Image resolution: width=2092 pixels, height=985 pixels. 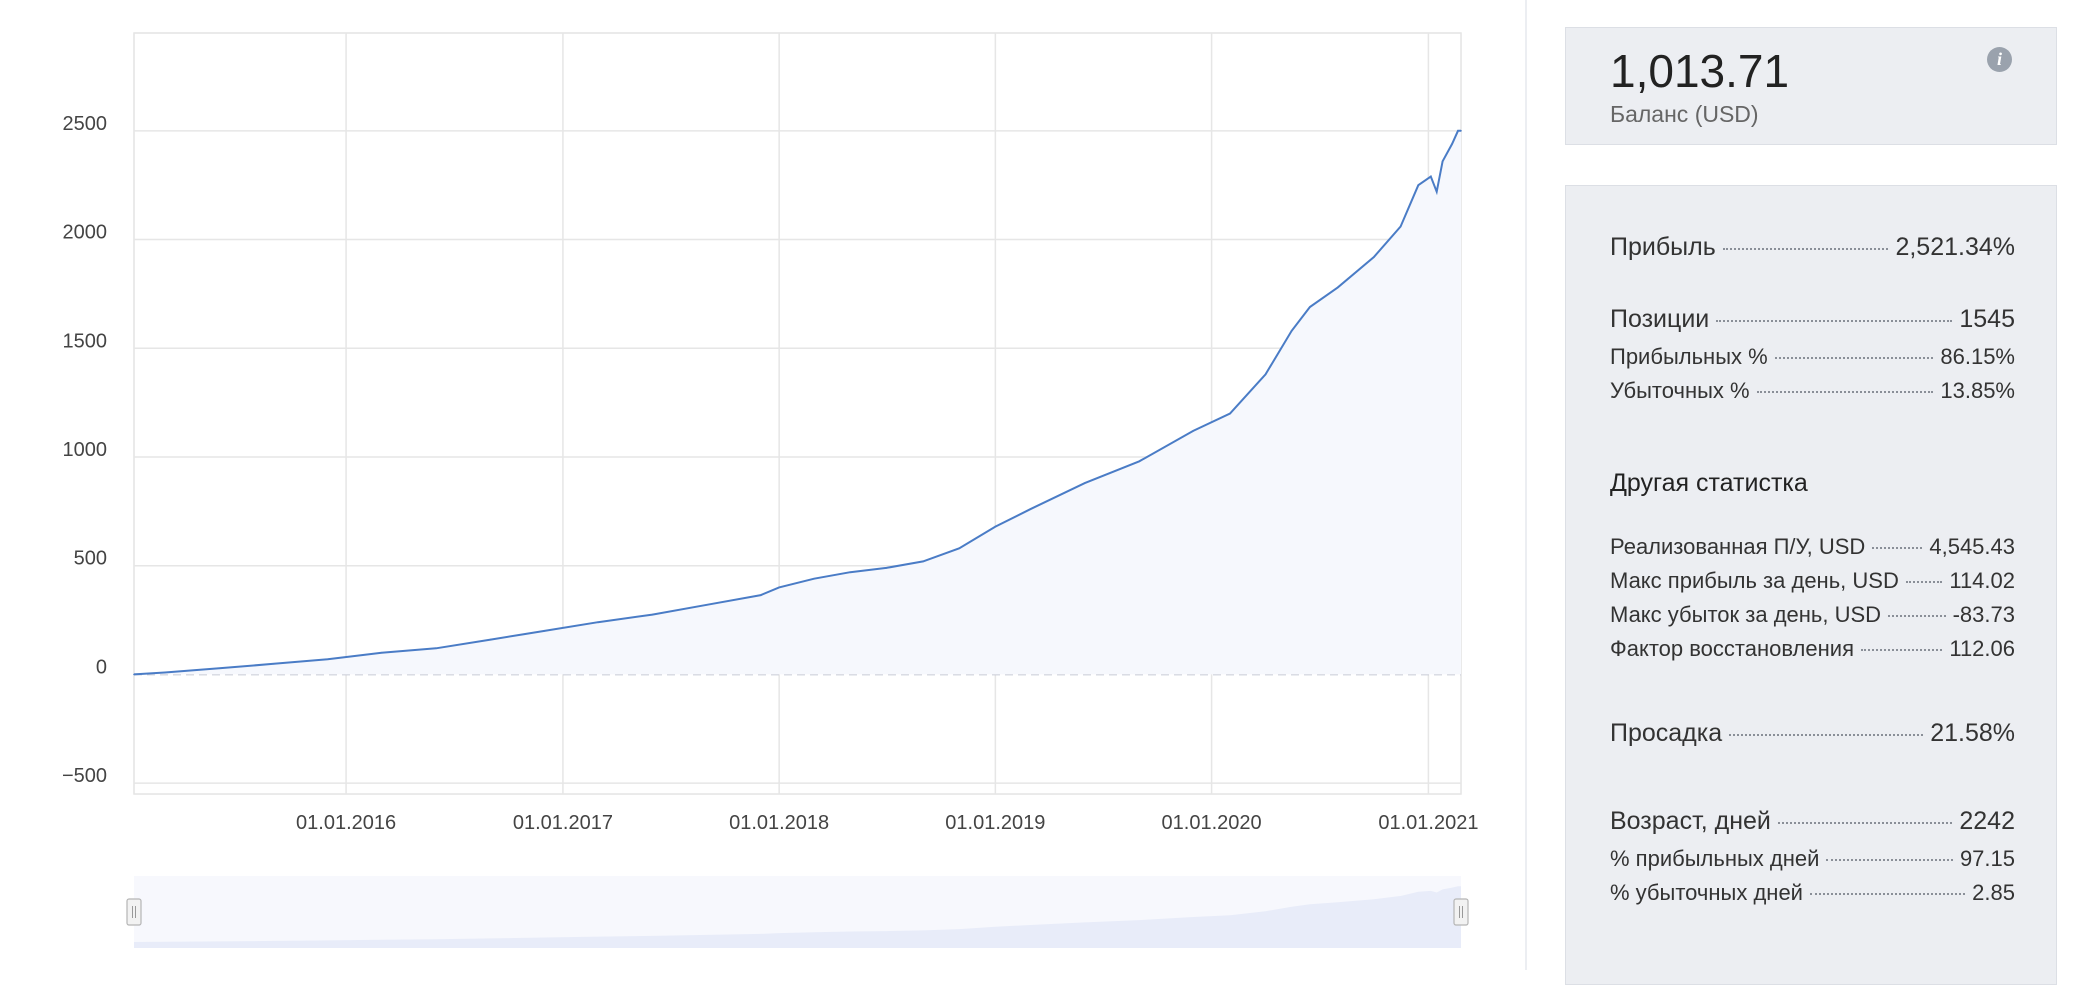 I want to click on panel-divider, so click(x=1526, y=485).